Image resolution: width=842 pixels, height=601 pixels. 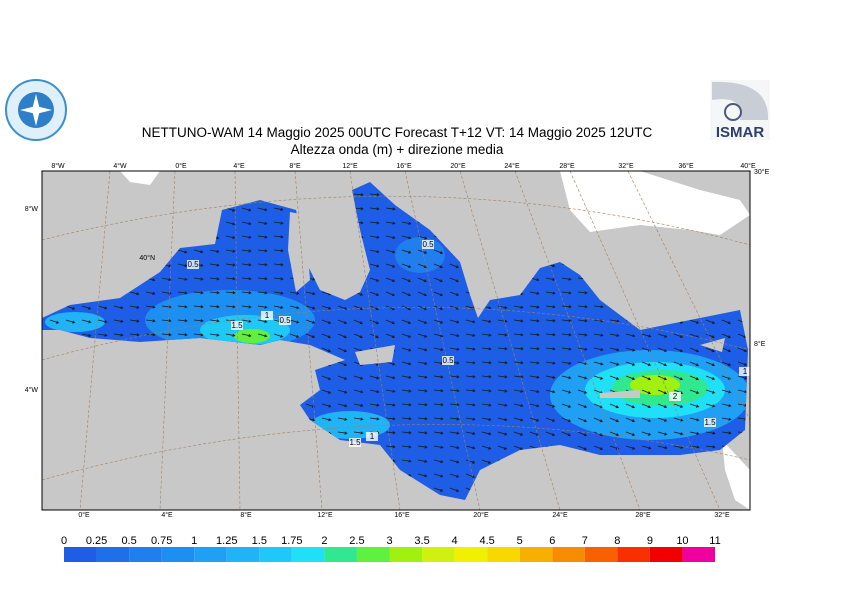 I want to click on legend-level: 2, so click(x=324, y=541).